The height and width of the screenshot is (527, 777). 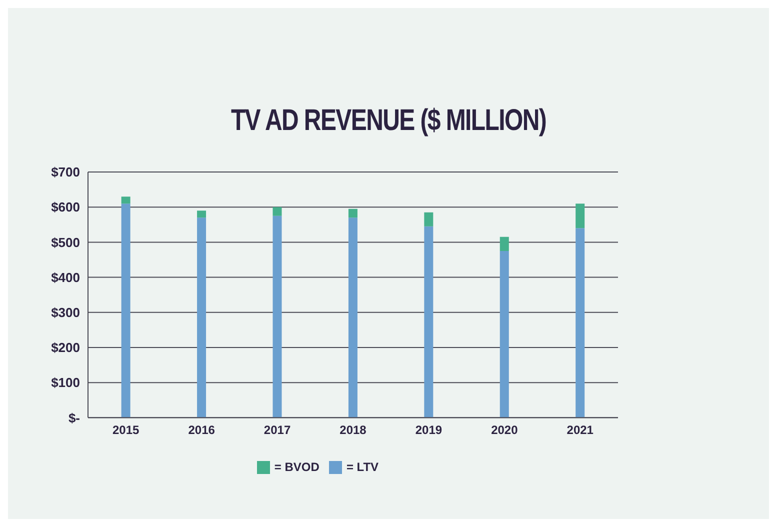 What do you see at coordinates (74, 418) in the screenshot?
I see `y-tick-label: $-` at bounding box center [74, 418].